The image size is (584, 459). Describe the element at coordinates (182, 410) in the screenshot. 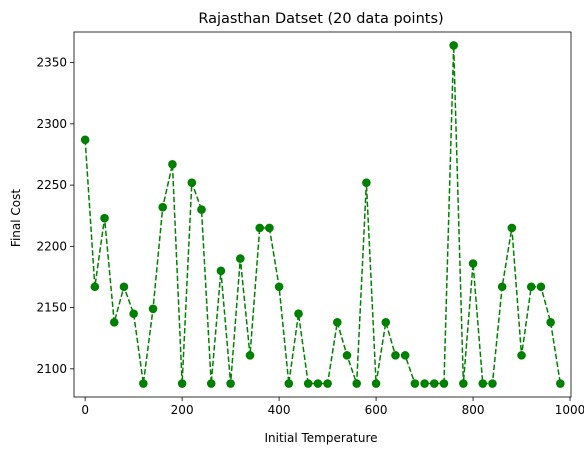

I see `x-tick-label: 200` at that location.